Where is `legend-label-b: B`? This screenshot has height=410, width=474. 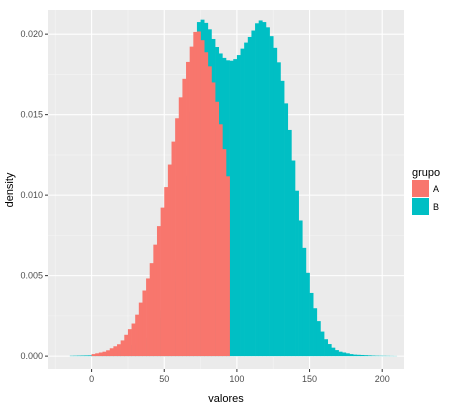 legend-label-b: B is located at coordinates (436, 207).